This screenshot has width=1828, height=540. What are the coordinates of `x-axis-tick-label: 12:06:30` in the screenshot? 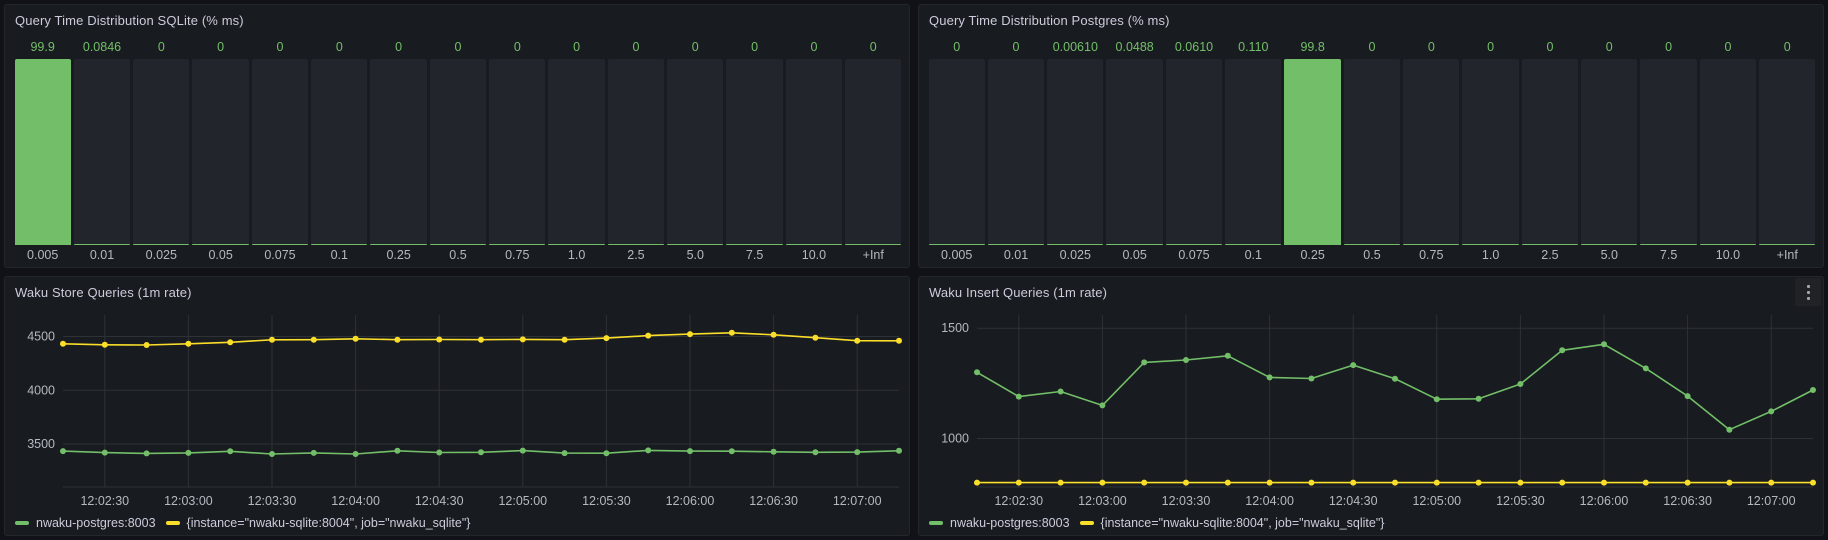 It's located at (773, 501).